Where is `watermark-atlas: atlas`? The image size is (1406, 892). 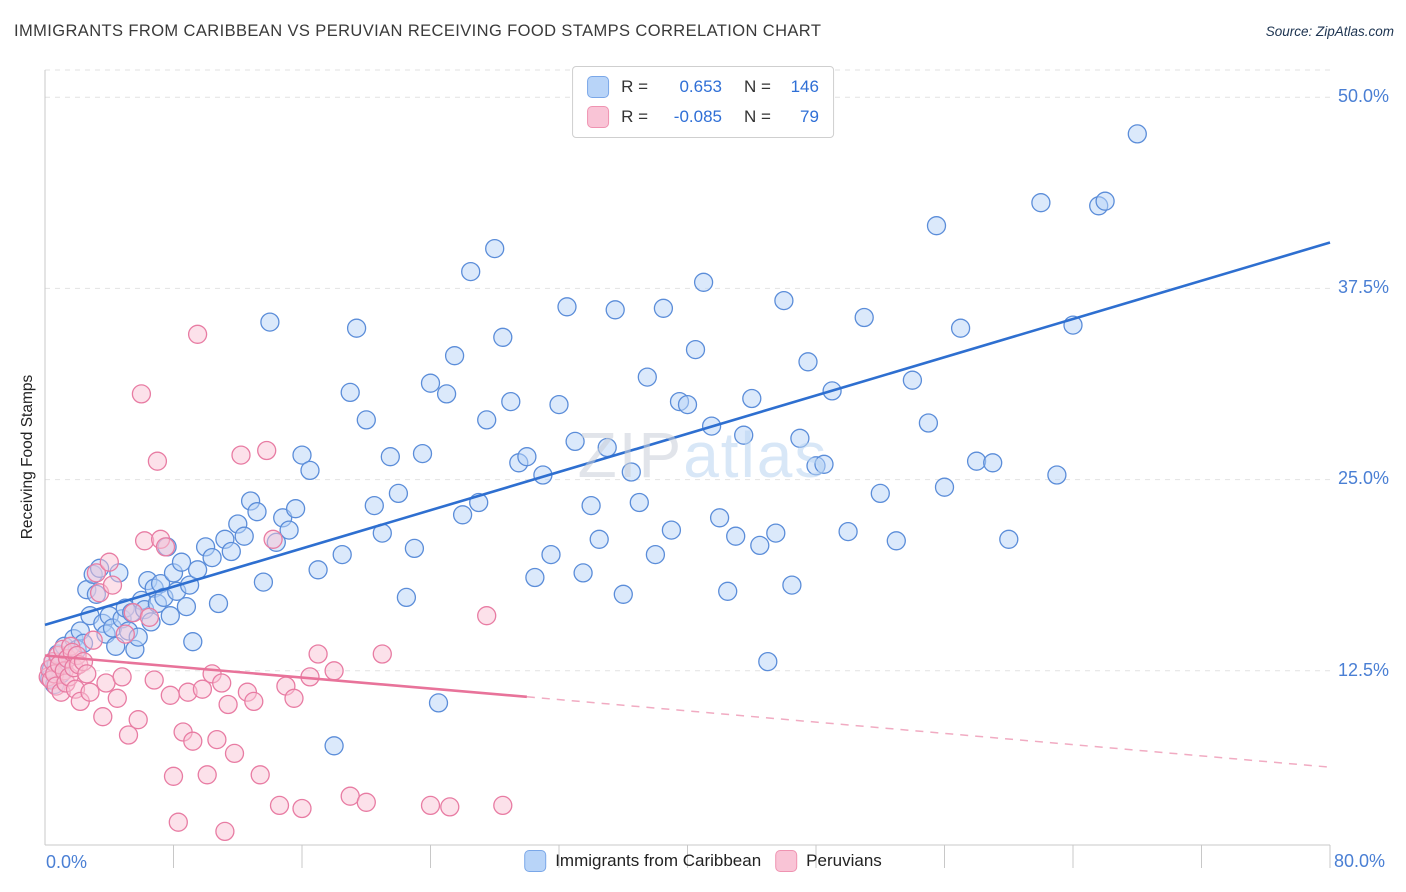 watermark-atlas: atlas is located at coordinates (756, 455).